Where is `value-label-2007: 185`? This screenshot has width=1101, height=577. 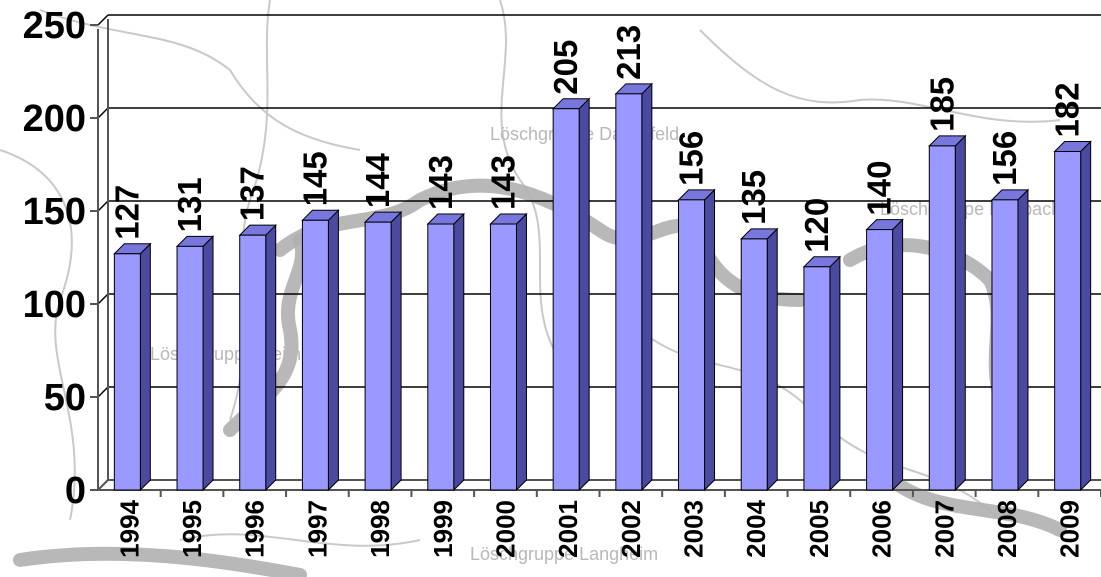 value-label-2007: 185 is located at coordinates (941, 104).